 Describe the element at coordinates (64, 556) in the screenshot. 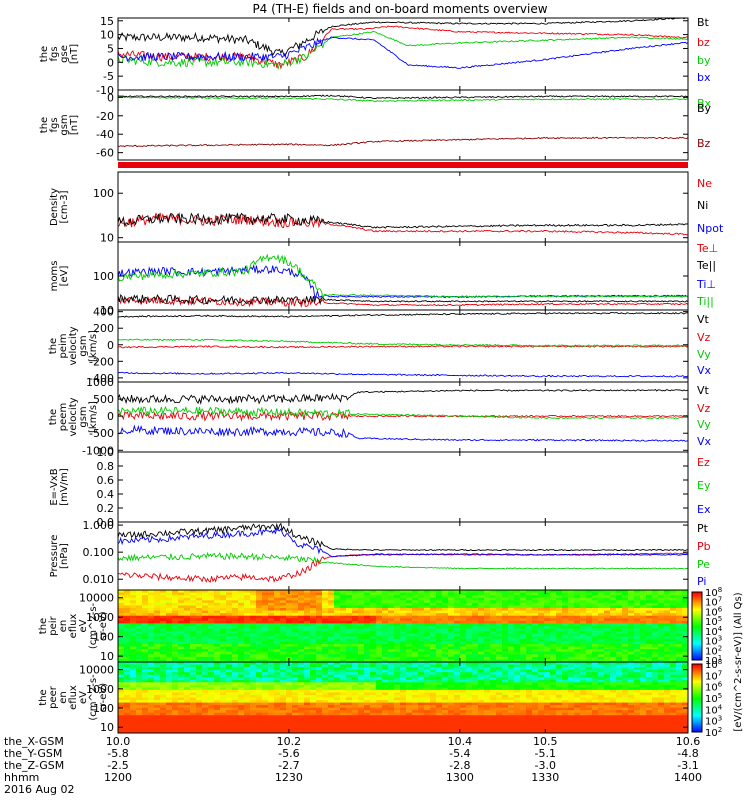

I see `y-axis-label: [nPa]` at that location.